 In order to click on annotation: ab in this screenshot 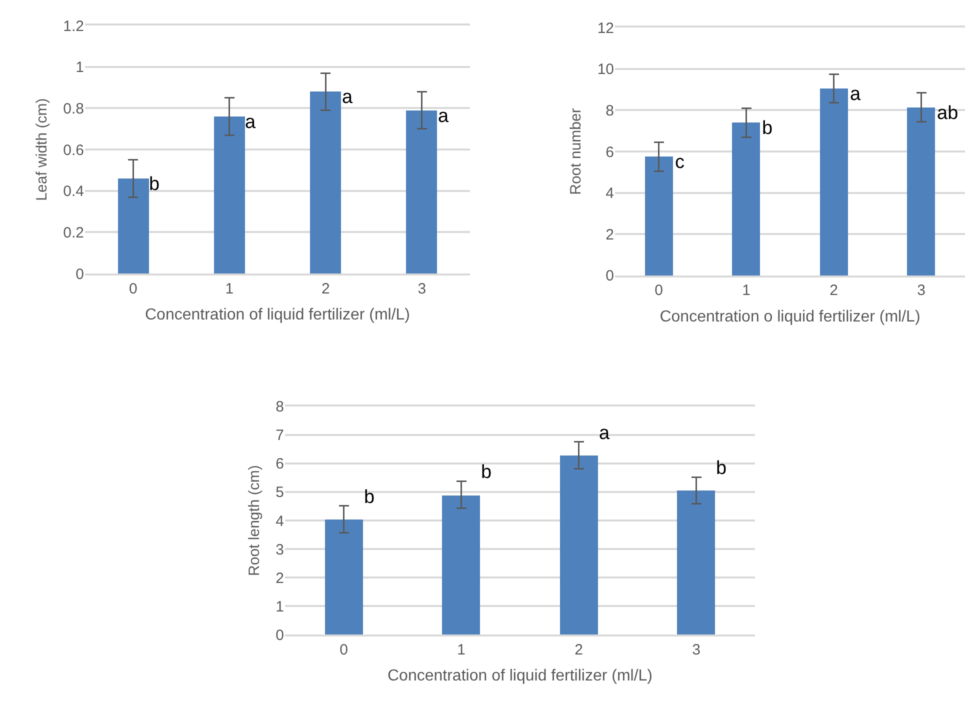, I will do `click(947, 113)`.